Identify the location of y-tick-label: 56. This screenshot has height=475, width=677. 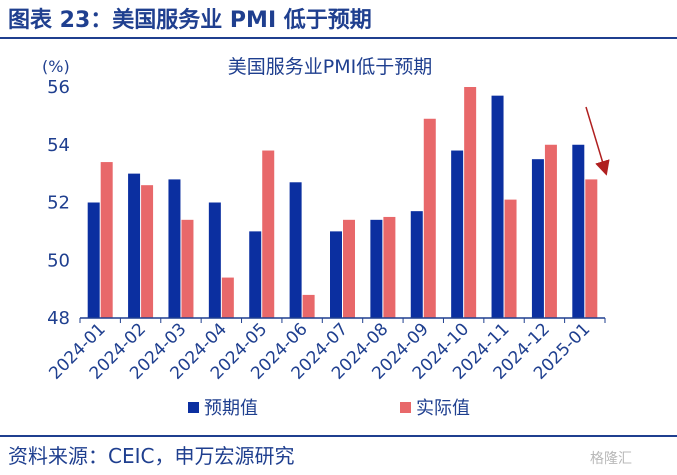
(58, 87).